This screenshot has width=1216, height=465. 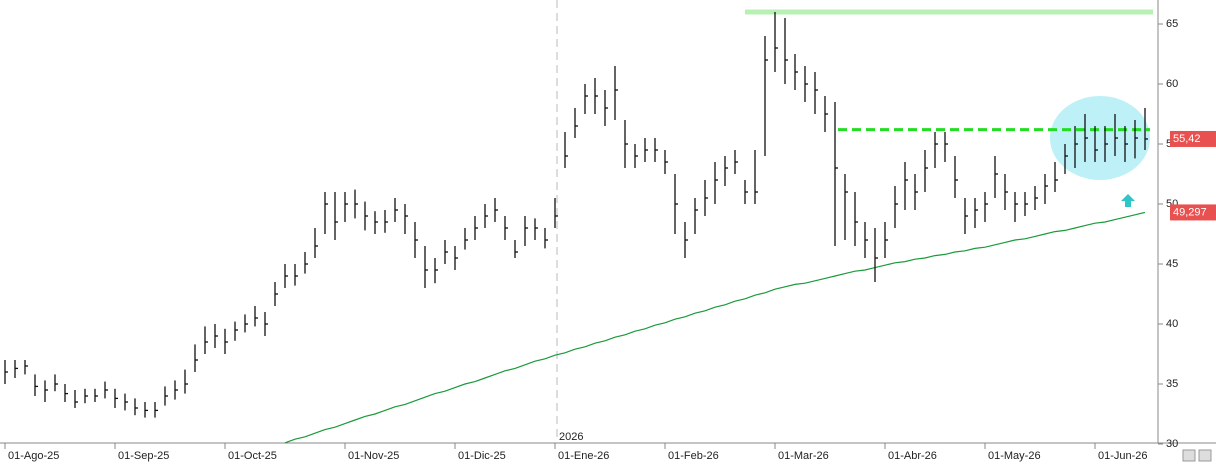 I want to click on price-marker-label: 55,42, so click(x=1187, y=139).